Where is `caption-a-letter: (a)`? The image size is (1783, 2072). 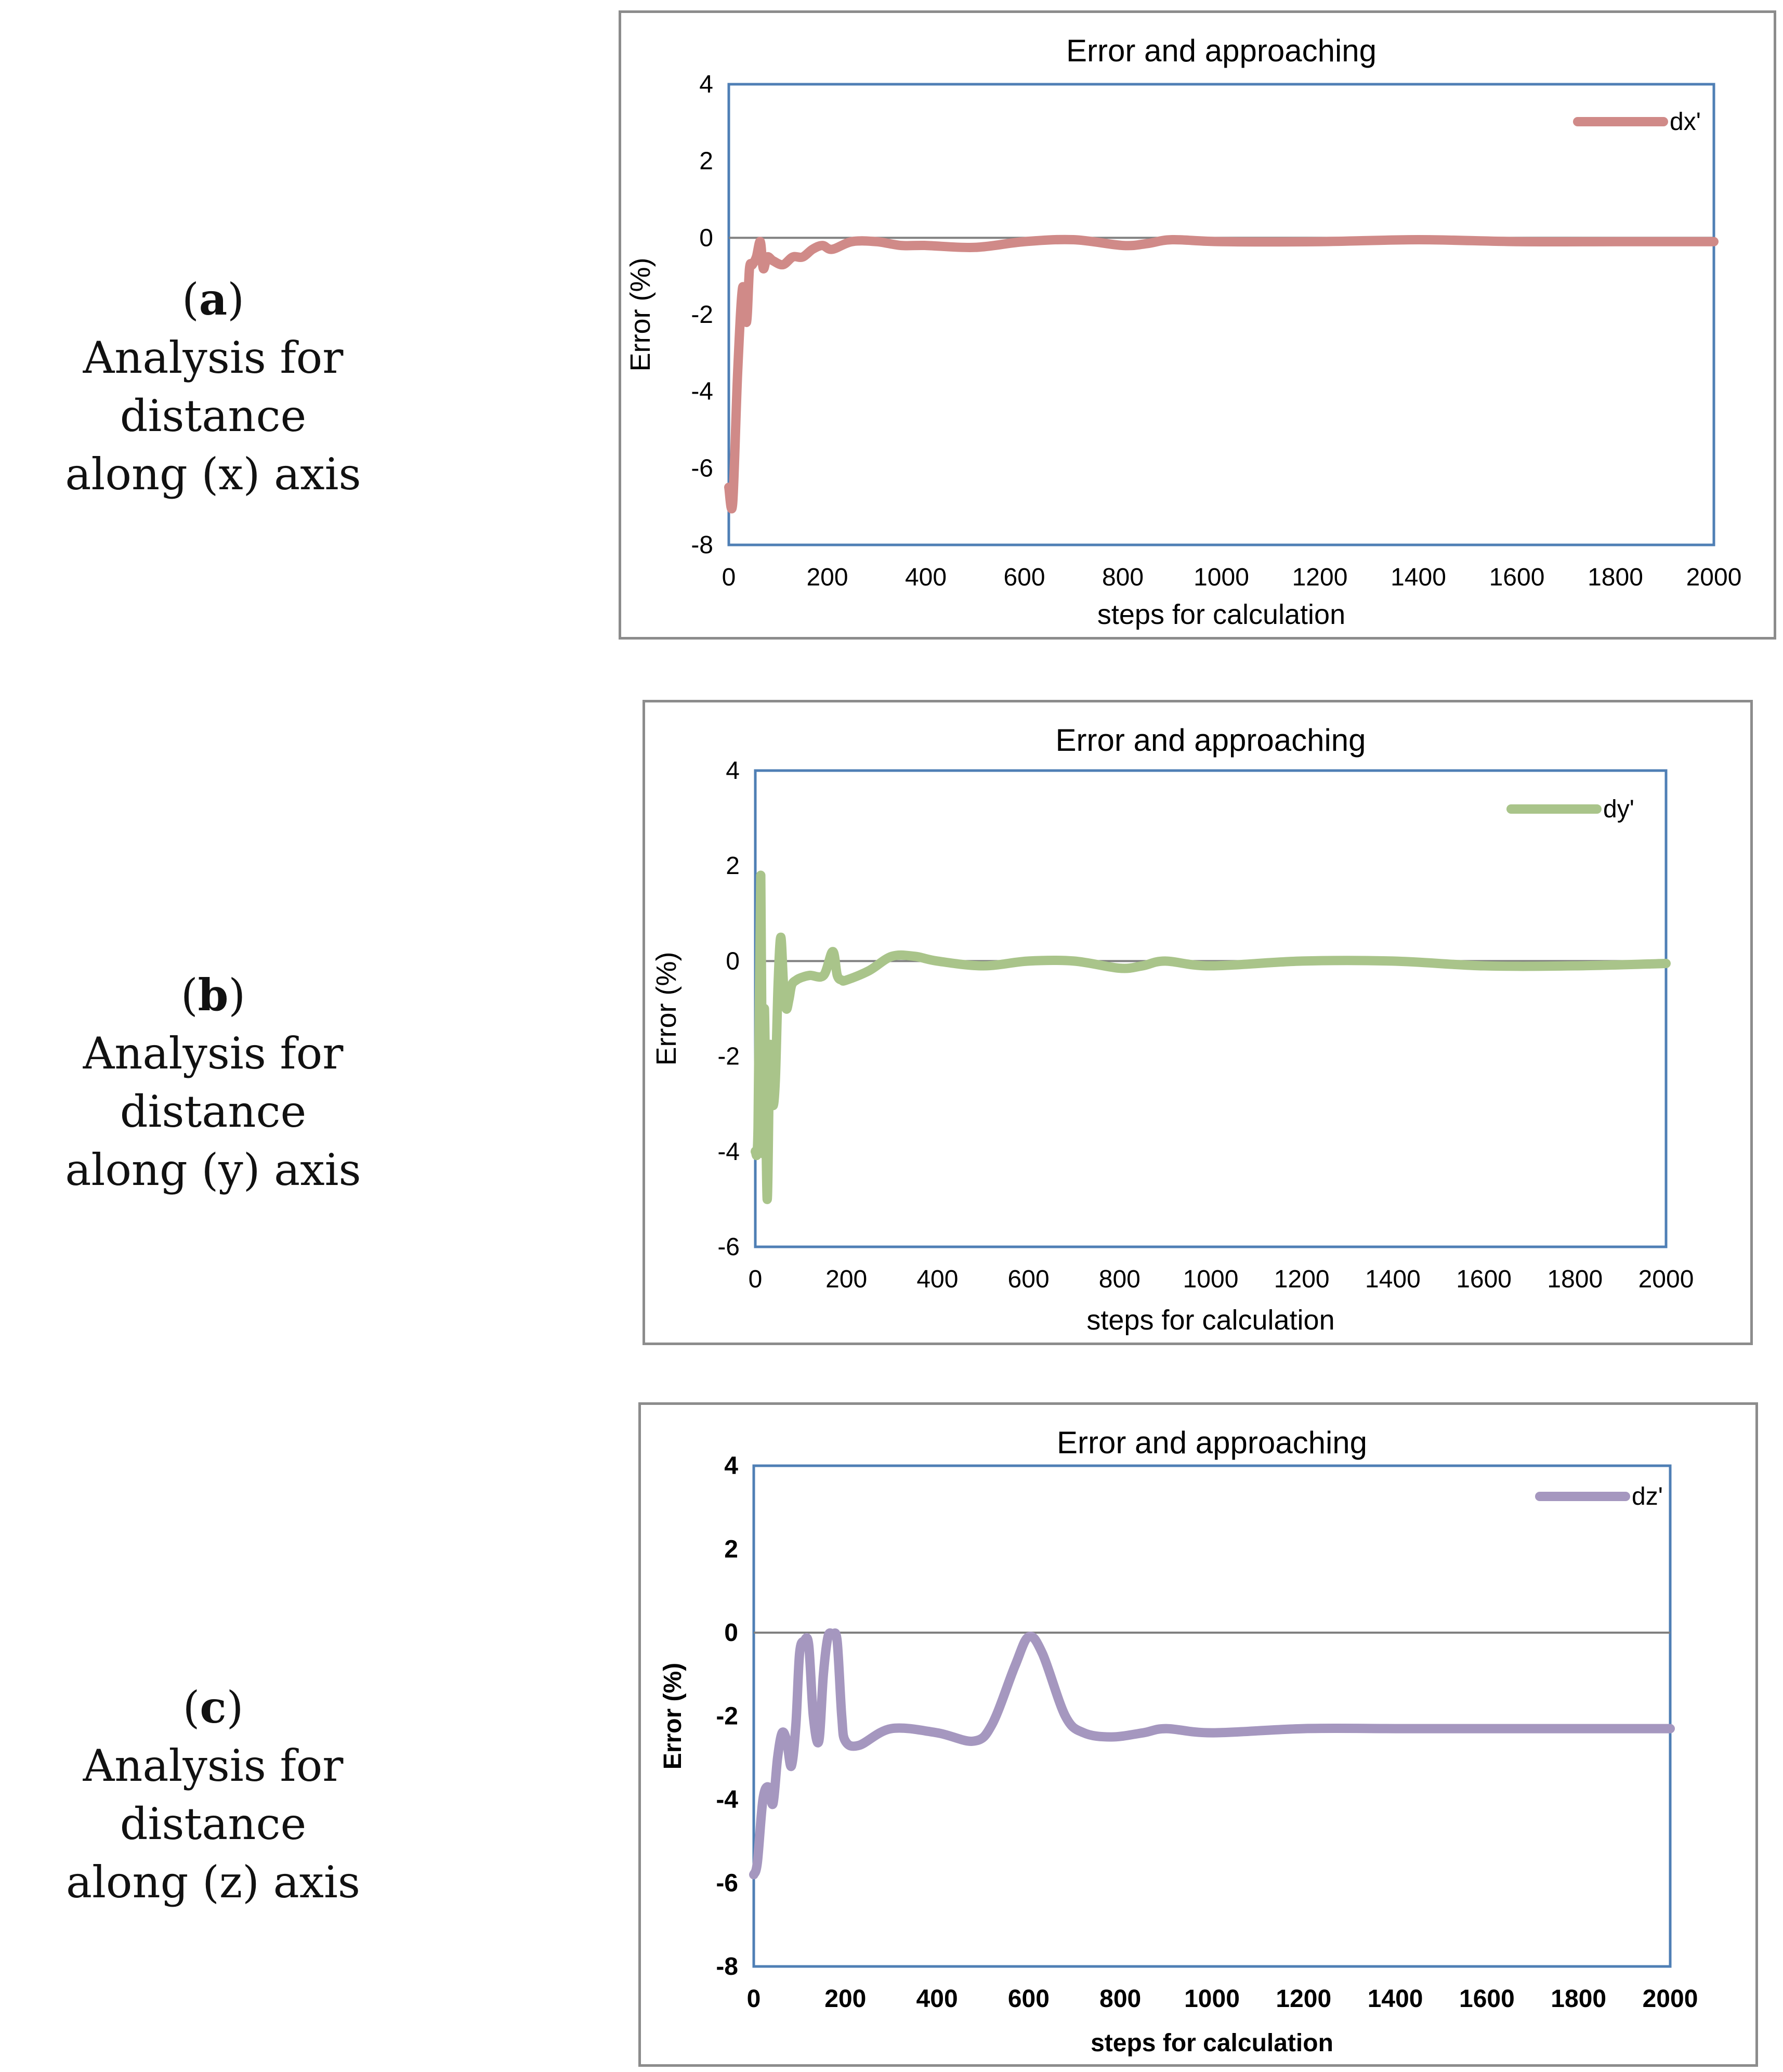
caption-a-letter: (a) is located at coordinates (213, 299).